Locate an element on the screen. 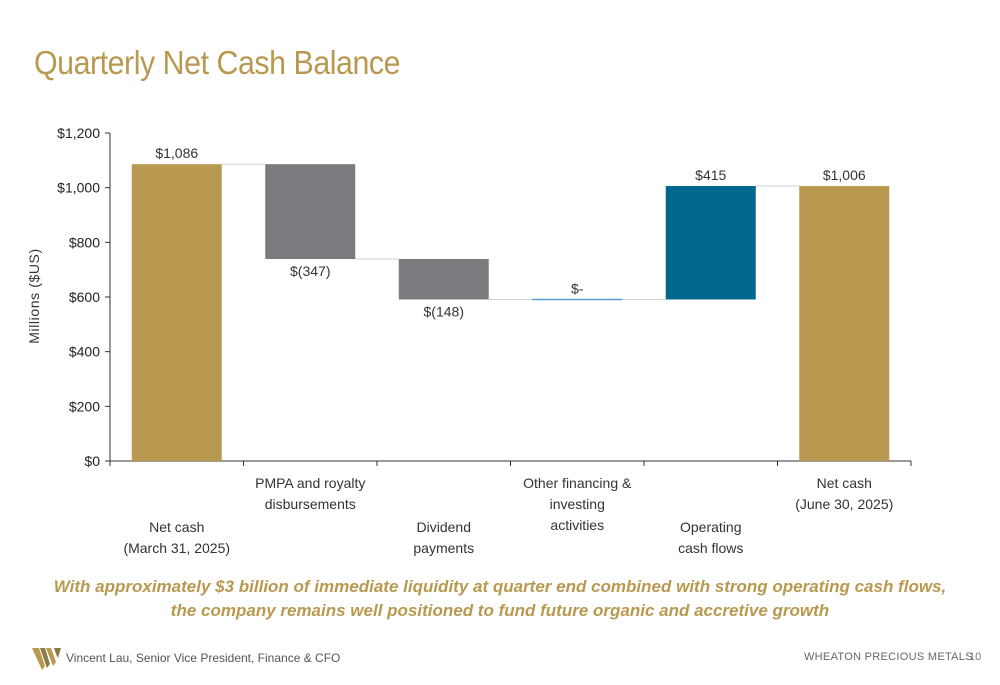 Image resolution: width=1000 pixels, height=685 pixels. category-label: (March 31, 2025) is located at coordinates (176, 548).